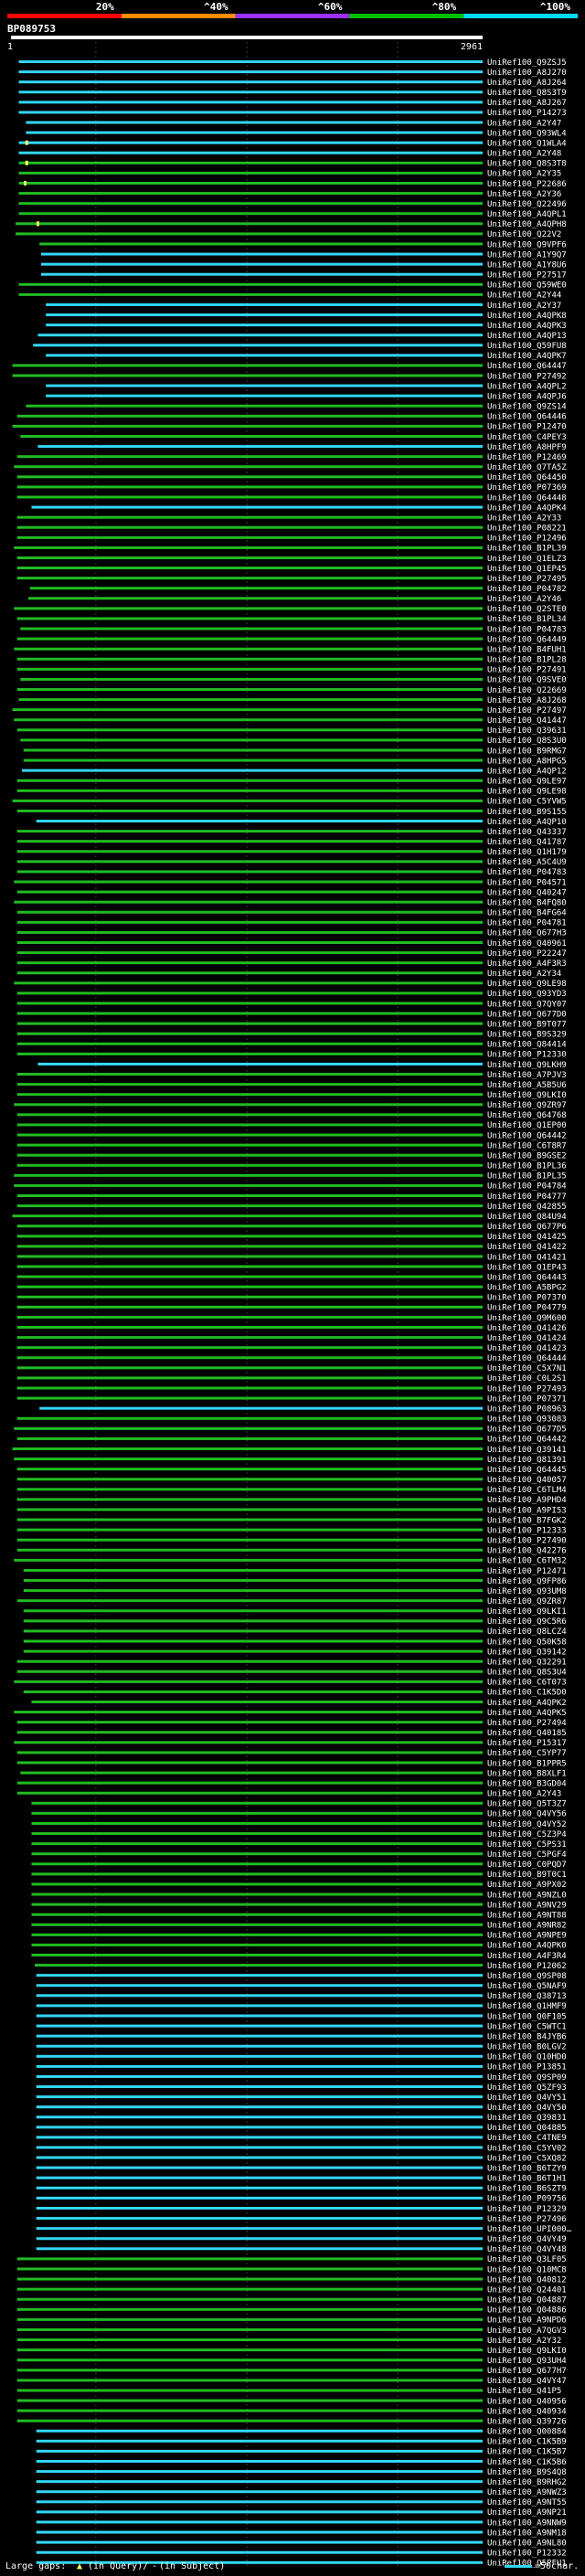  I want to click on hit-label: UniRef100_Q9LE98, so click(527, 984).